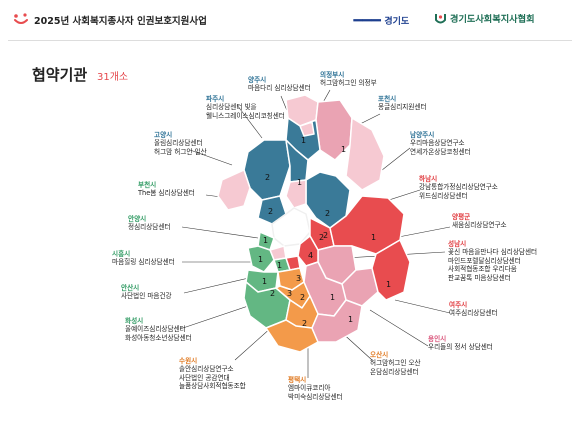 This screenshot has width=580, height=422. What do you see at coordinates (304, 323) in the screenshot?
I see `count-pyeongtaek: 2` at bounding box center [304, 323].